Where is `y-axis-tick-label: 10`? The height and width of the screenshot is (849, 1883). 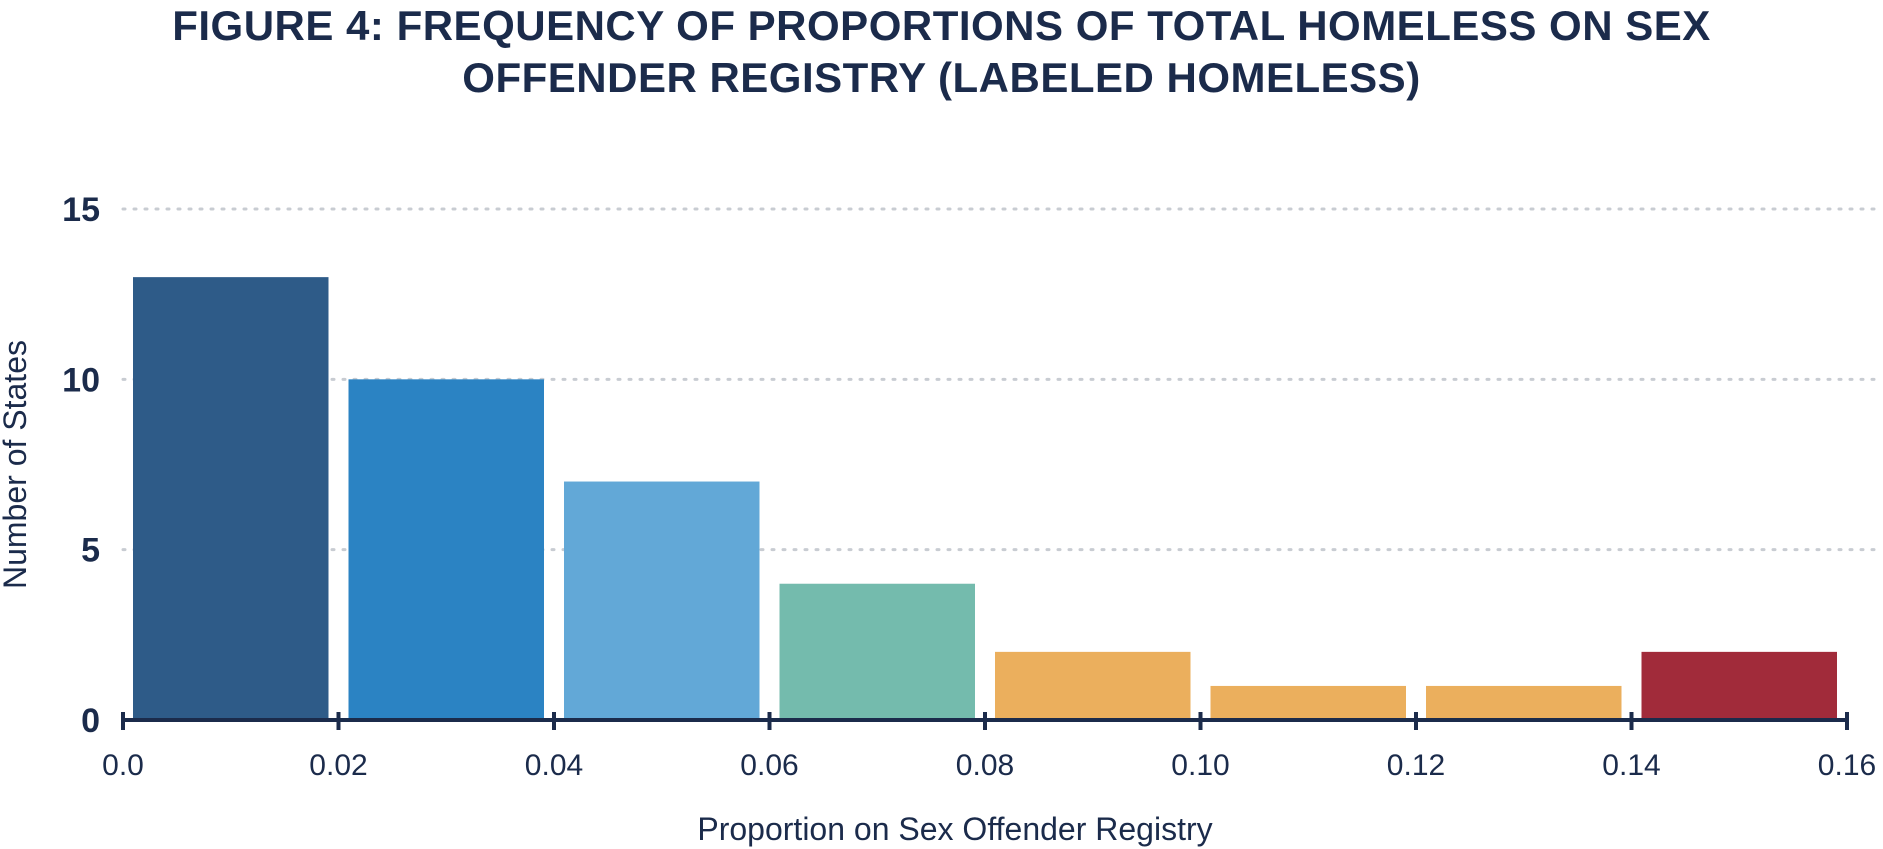 y-axis-tick-label: 10 is located at coordinates (81, 380).